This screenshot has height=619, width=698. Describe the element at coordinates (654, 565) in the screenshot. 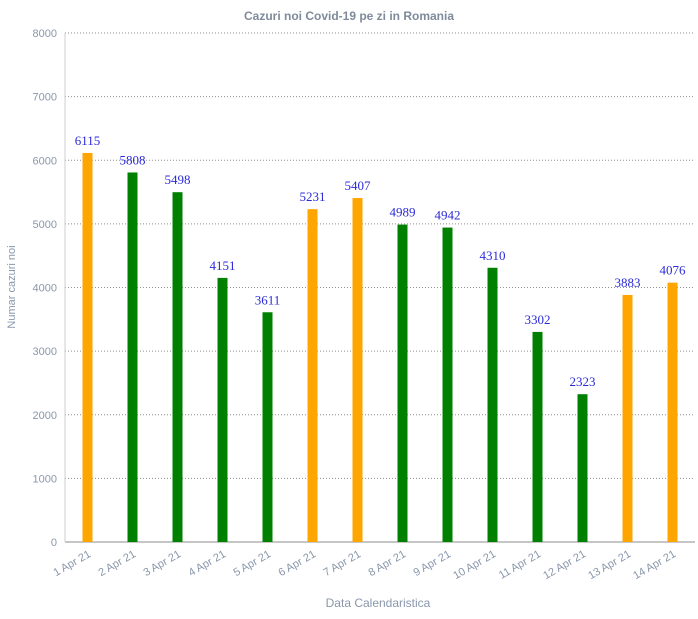

I see `x-tick-label: 14 Apr 21` at that location.